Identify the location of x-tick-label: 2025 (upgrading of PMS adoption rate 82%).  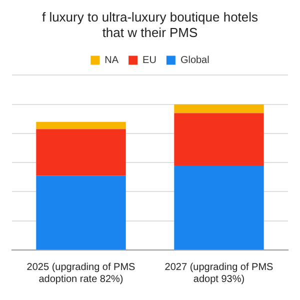
(81, 273).